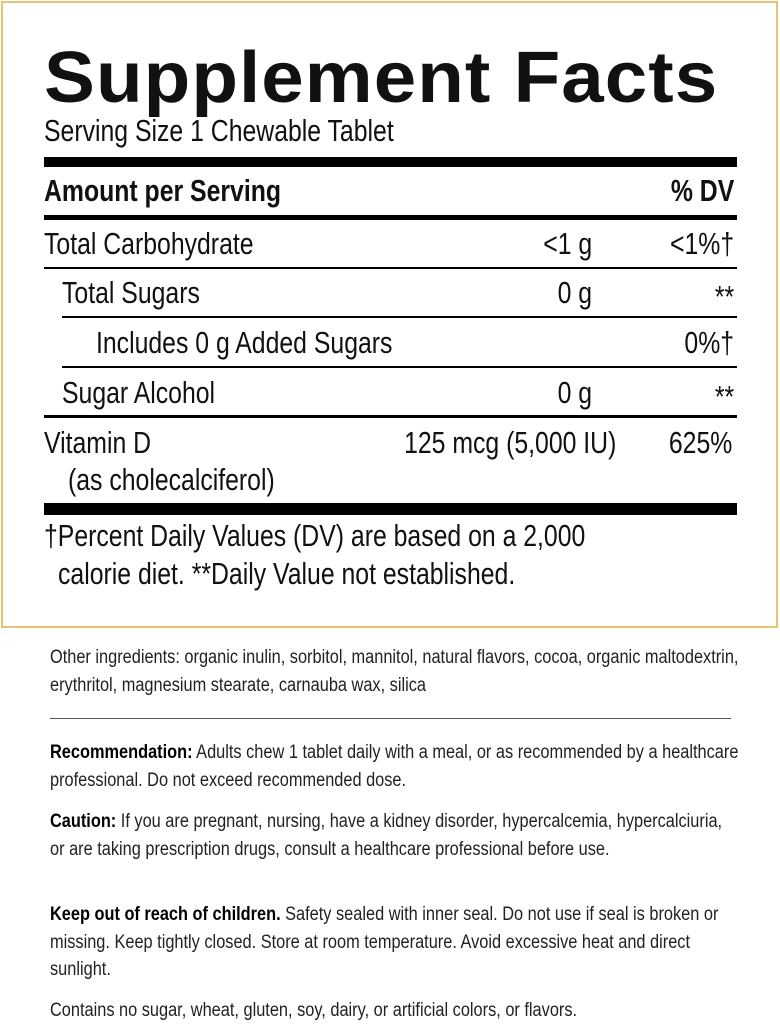  What do you see at coordinates (381, 78) in the screenshot?
I see `panel-title: Supplement Facts` at bounding box center [381, 78].